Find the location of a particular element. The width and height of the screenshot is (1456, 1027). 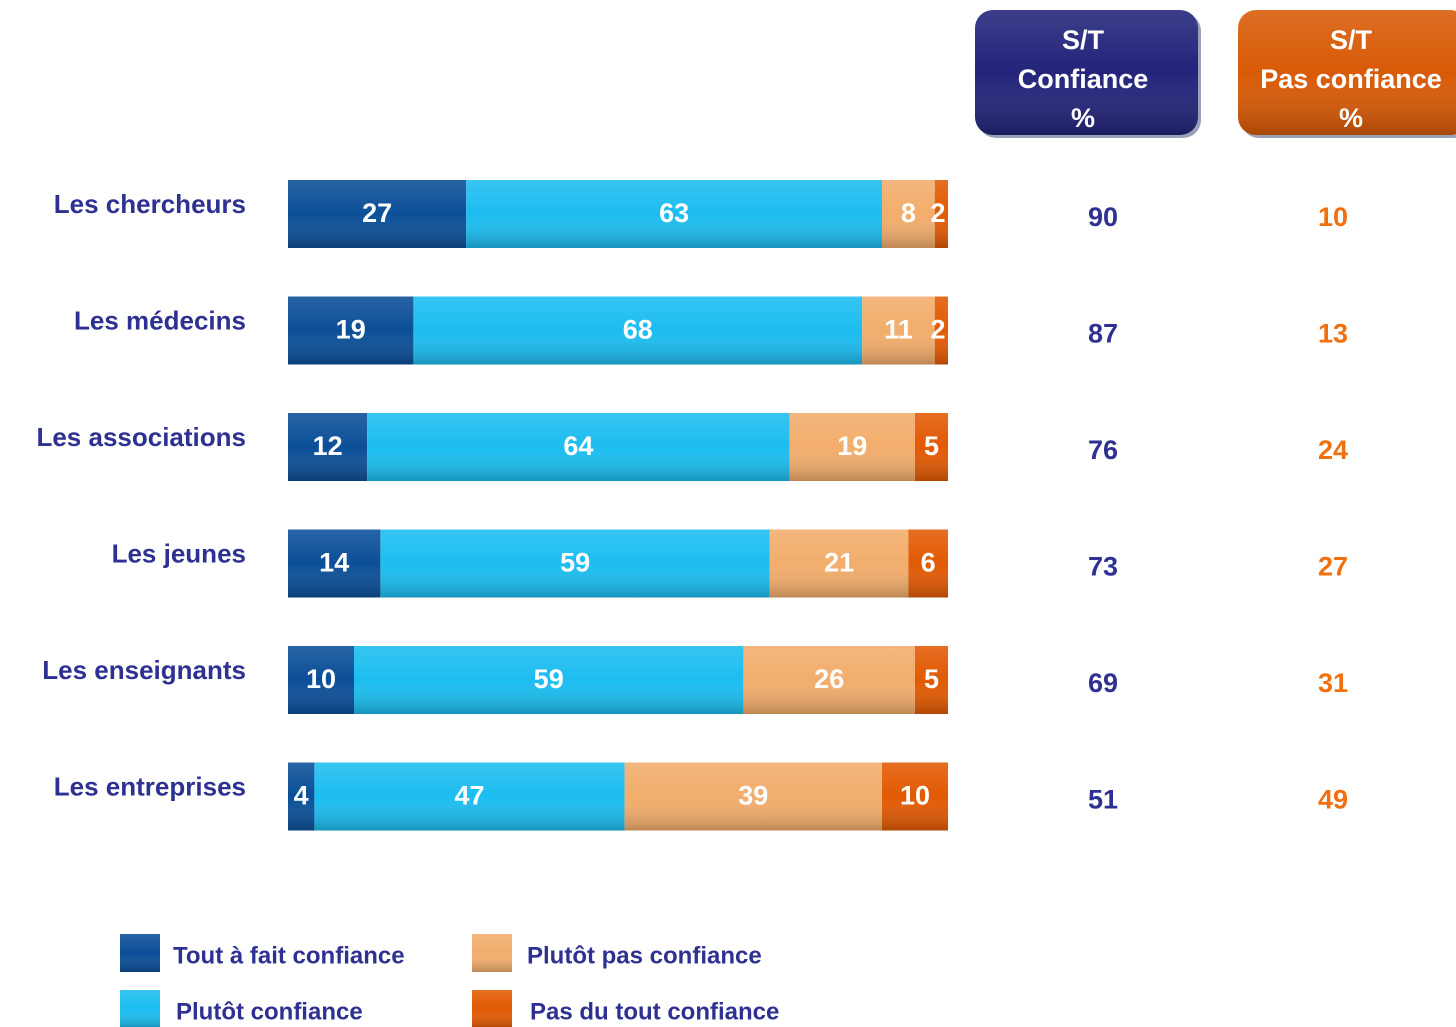

total-value: 73 is located at coordinates (1103, 567).